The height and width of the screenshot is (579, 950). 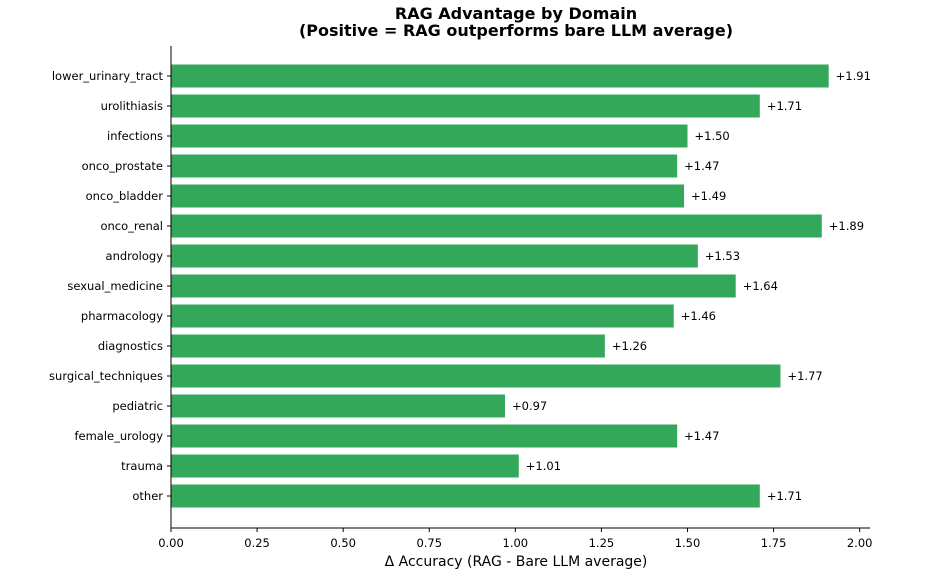 I want to click on data-label-onco_prostate: +1.47, so click(x=701, y=166).